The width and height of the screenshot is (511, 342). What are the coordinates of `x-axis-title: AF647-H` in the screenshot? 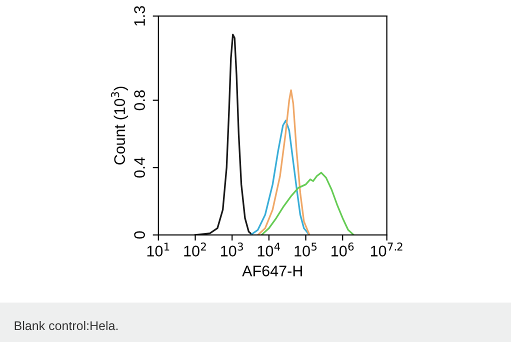 It's located at (272, 271).